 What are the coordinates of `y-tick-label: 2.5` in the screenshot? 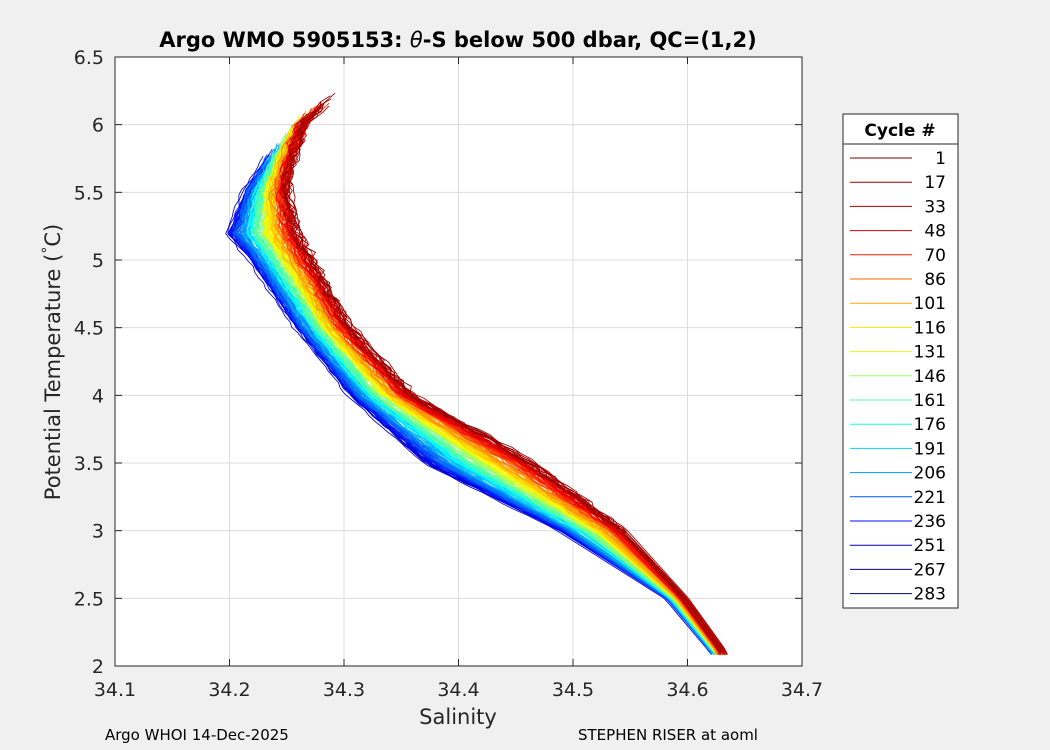 It's located at (89, 599).